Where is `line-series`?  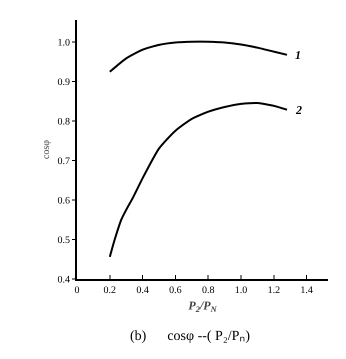 line-series is located at coordinates (198, 56).